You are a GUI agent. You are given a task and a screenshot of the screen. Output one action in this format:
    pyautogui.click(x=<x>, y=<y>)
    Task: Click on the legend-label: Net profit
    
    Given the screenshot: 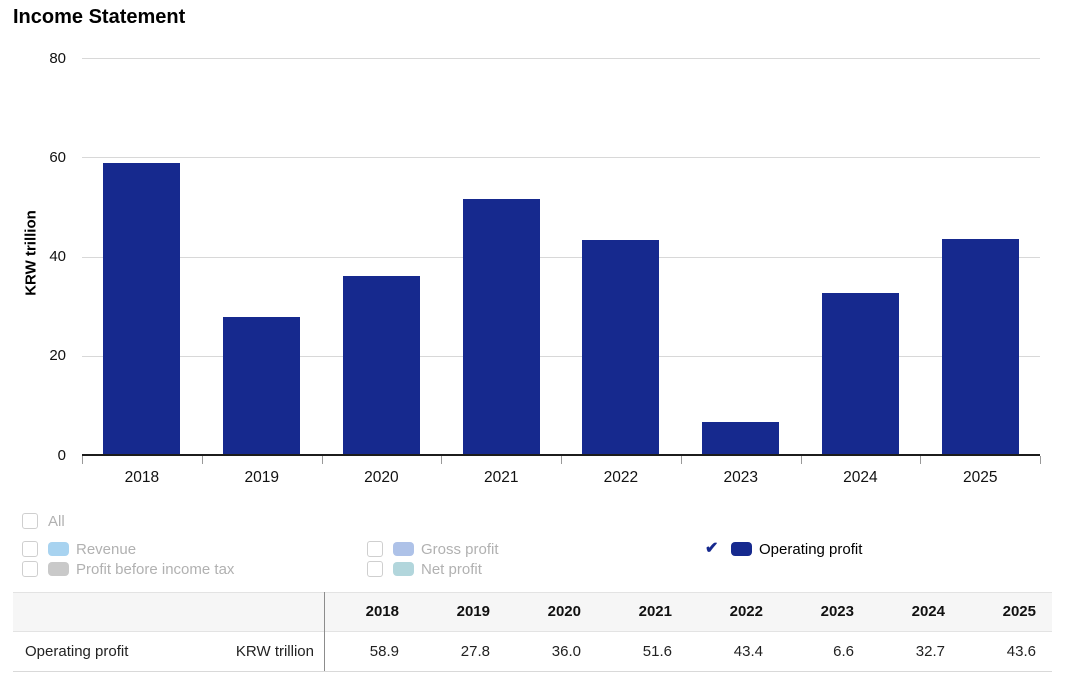 What is the action you would take?
    pyautogui.click(x=451, y=569)
    